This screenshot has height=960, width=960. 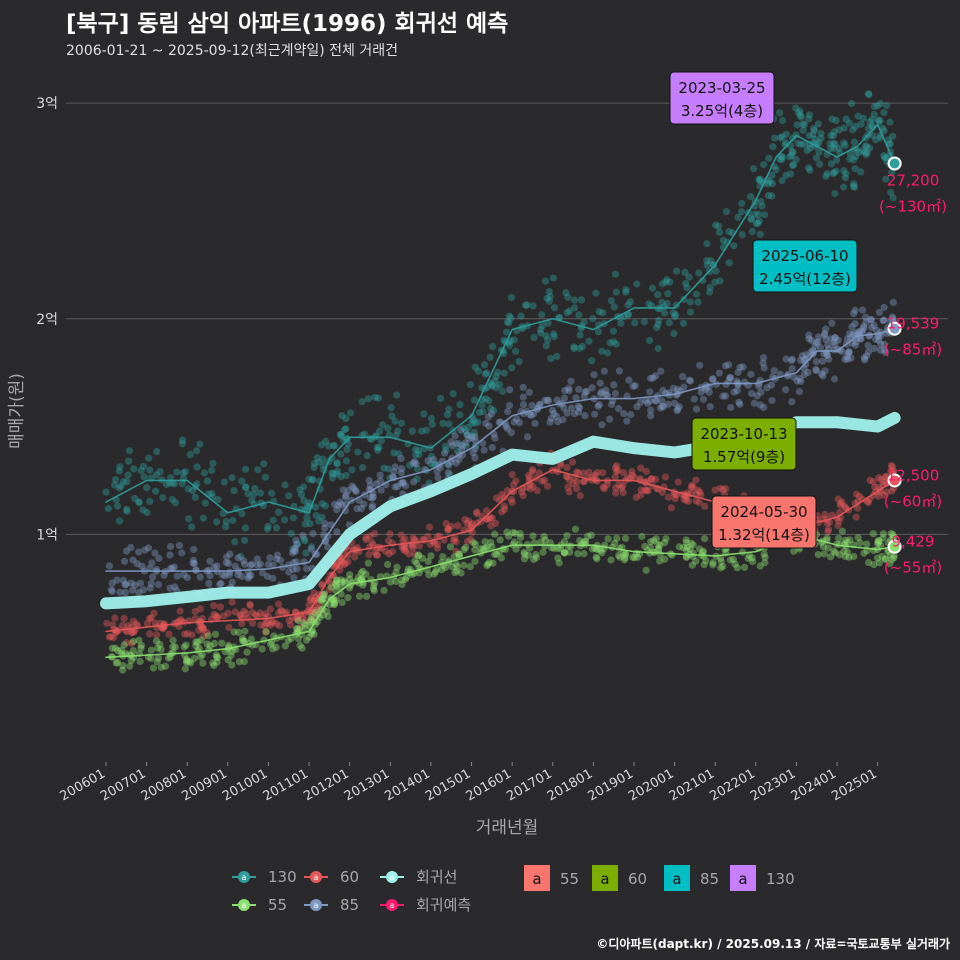 What do you see at coordinates (709, 879) in the screenshot?
I see `legend-label-label-85: 85` at bounding box center [709, 879].